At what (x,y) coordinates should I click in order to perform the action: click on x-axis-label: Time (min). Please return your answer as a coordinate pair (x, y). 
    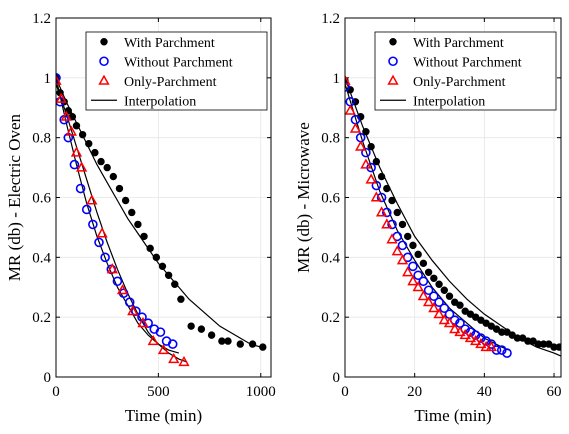
    Looking at the image, I should click on (163, 415).